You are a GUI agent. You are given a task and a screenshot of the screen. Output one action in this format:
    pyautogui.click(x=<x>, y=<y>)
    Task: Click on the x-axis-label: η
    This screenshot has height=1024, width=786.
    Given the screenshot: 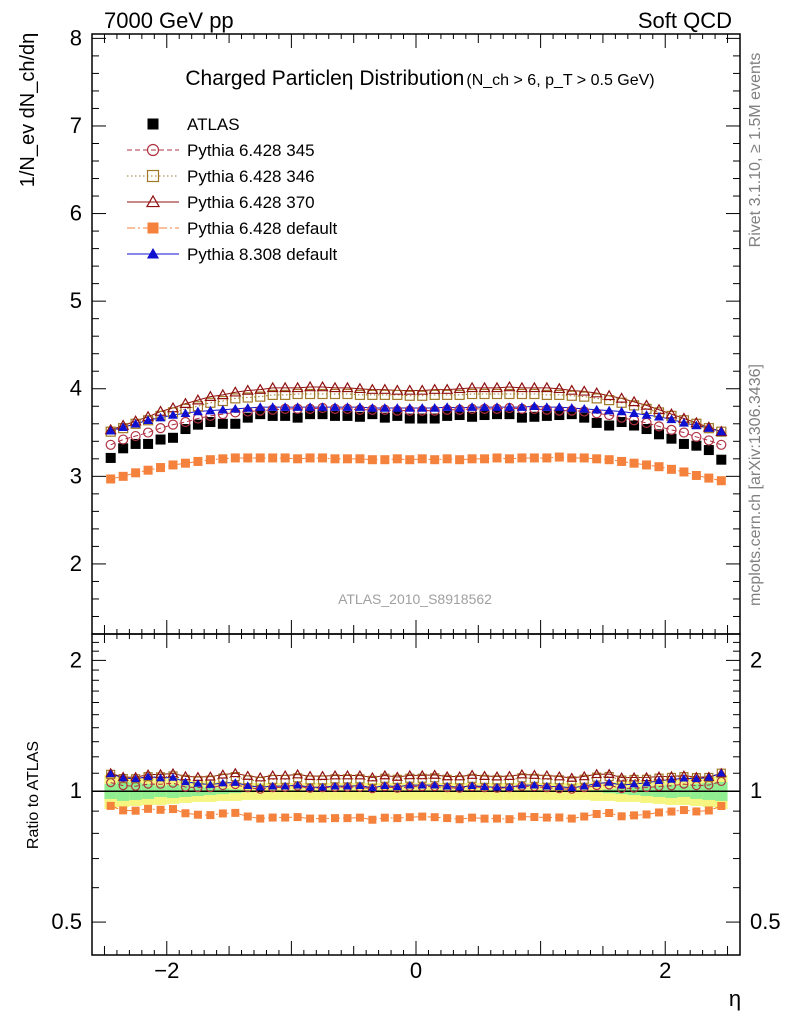 What is the action you would take?
    pyautogui.click(x=735, y=998)
    